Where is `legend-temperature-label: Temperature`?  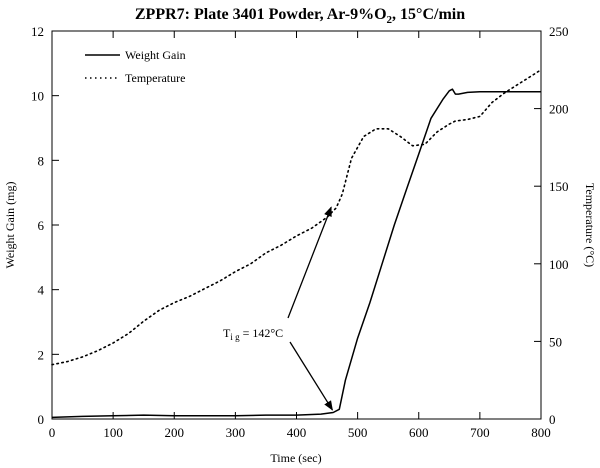 legend-temperature-label: Temperature is located at coordinates (155, 78).